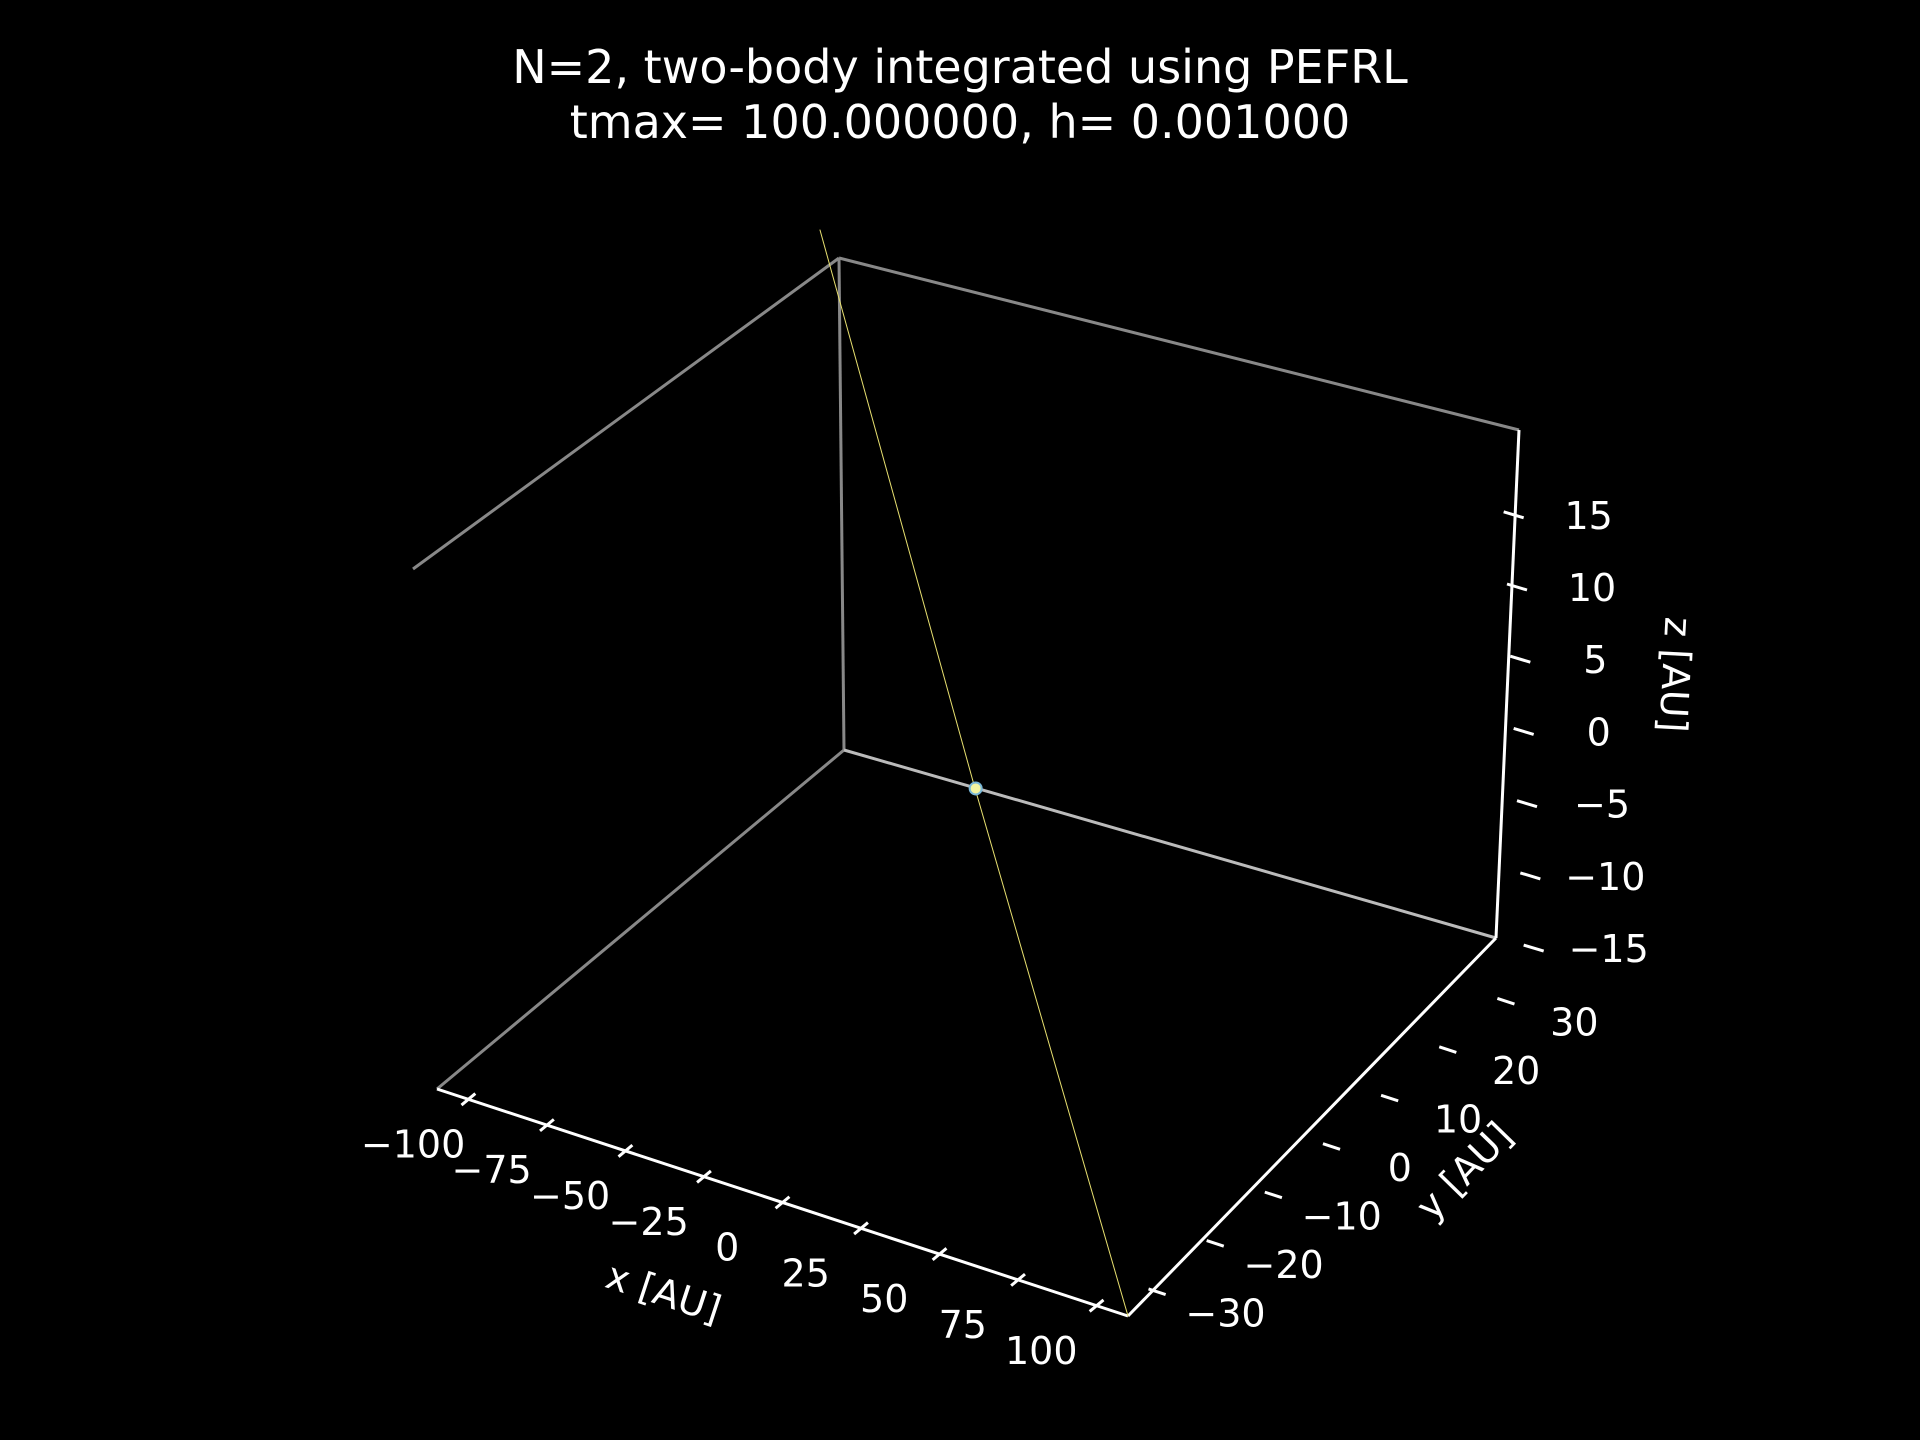  Describe the element at coordinates (1574, 1023) in the screenshot. I see `y-tick-label: 30` at that location.